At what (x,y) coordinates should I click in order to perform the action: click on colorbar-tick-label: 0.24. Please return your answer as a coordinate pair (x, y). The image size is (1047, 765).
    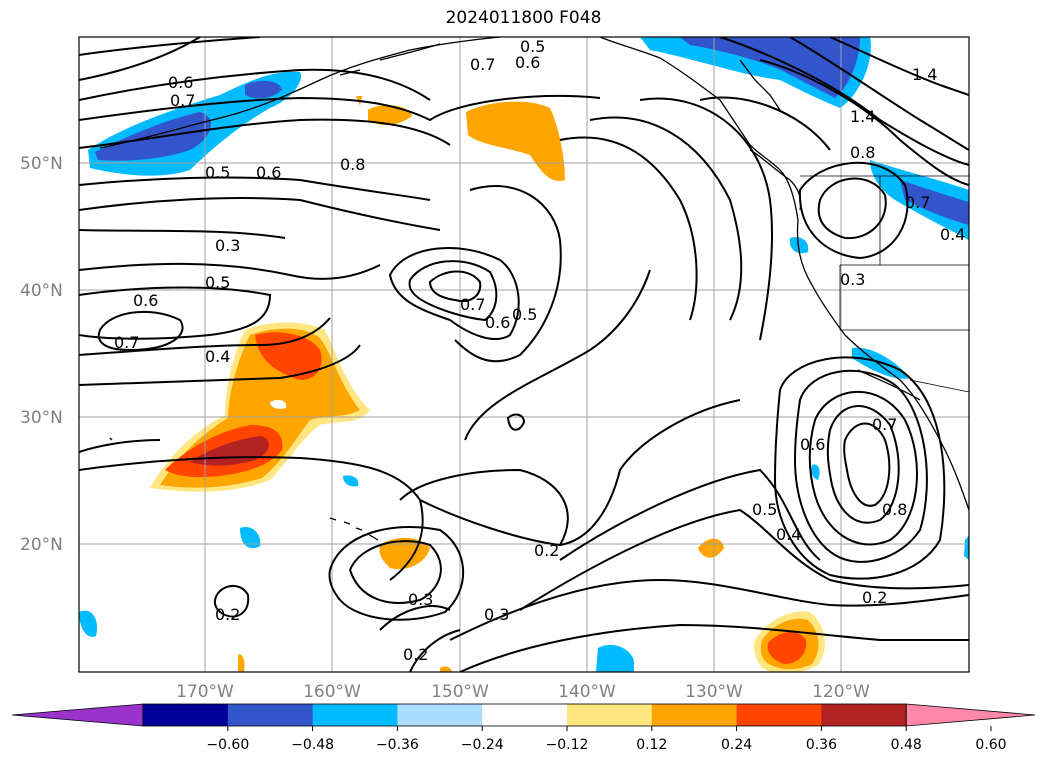
    Looking at the image, I should click on (736, 745).